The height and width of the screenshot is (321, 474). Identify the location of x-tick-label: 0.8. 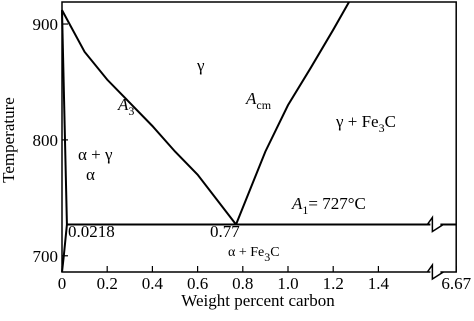
(242, 283).